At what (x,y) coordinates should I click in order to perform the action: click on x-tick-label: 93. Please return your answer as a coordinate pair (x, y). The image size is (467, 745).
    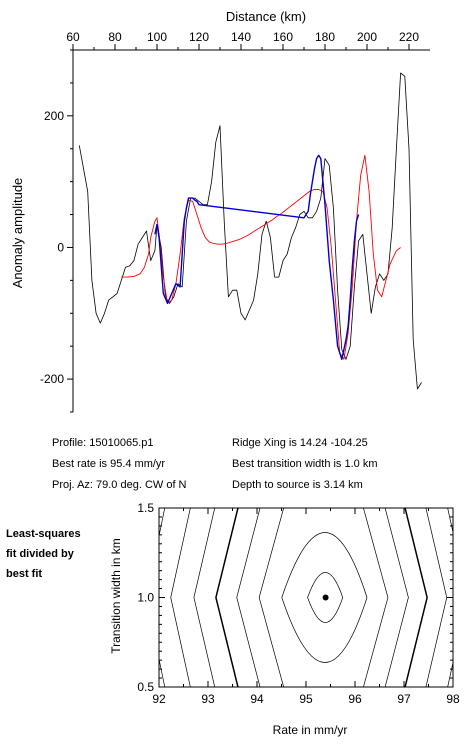
    Looking at the image, I should click on (208, 699).